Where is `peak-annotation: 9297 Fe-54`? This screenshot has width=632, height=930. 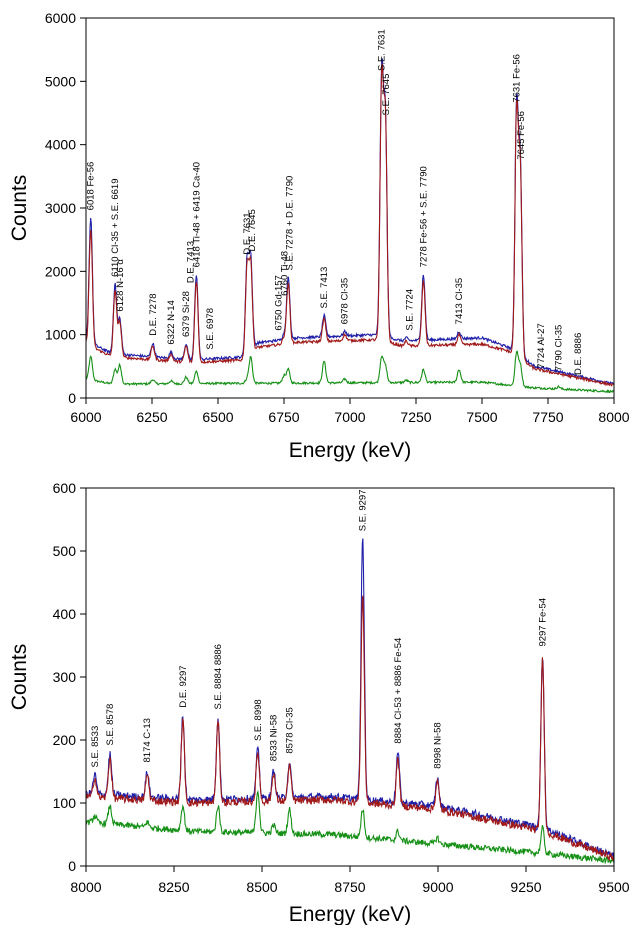 peak-annotation: 9297 Fe-54 is located at coordinates (543, 622).